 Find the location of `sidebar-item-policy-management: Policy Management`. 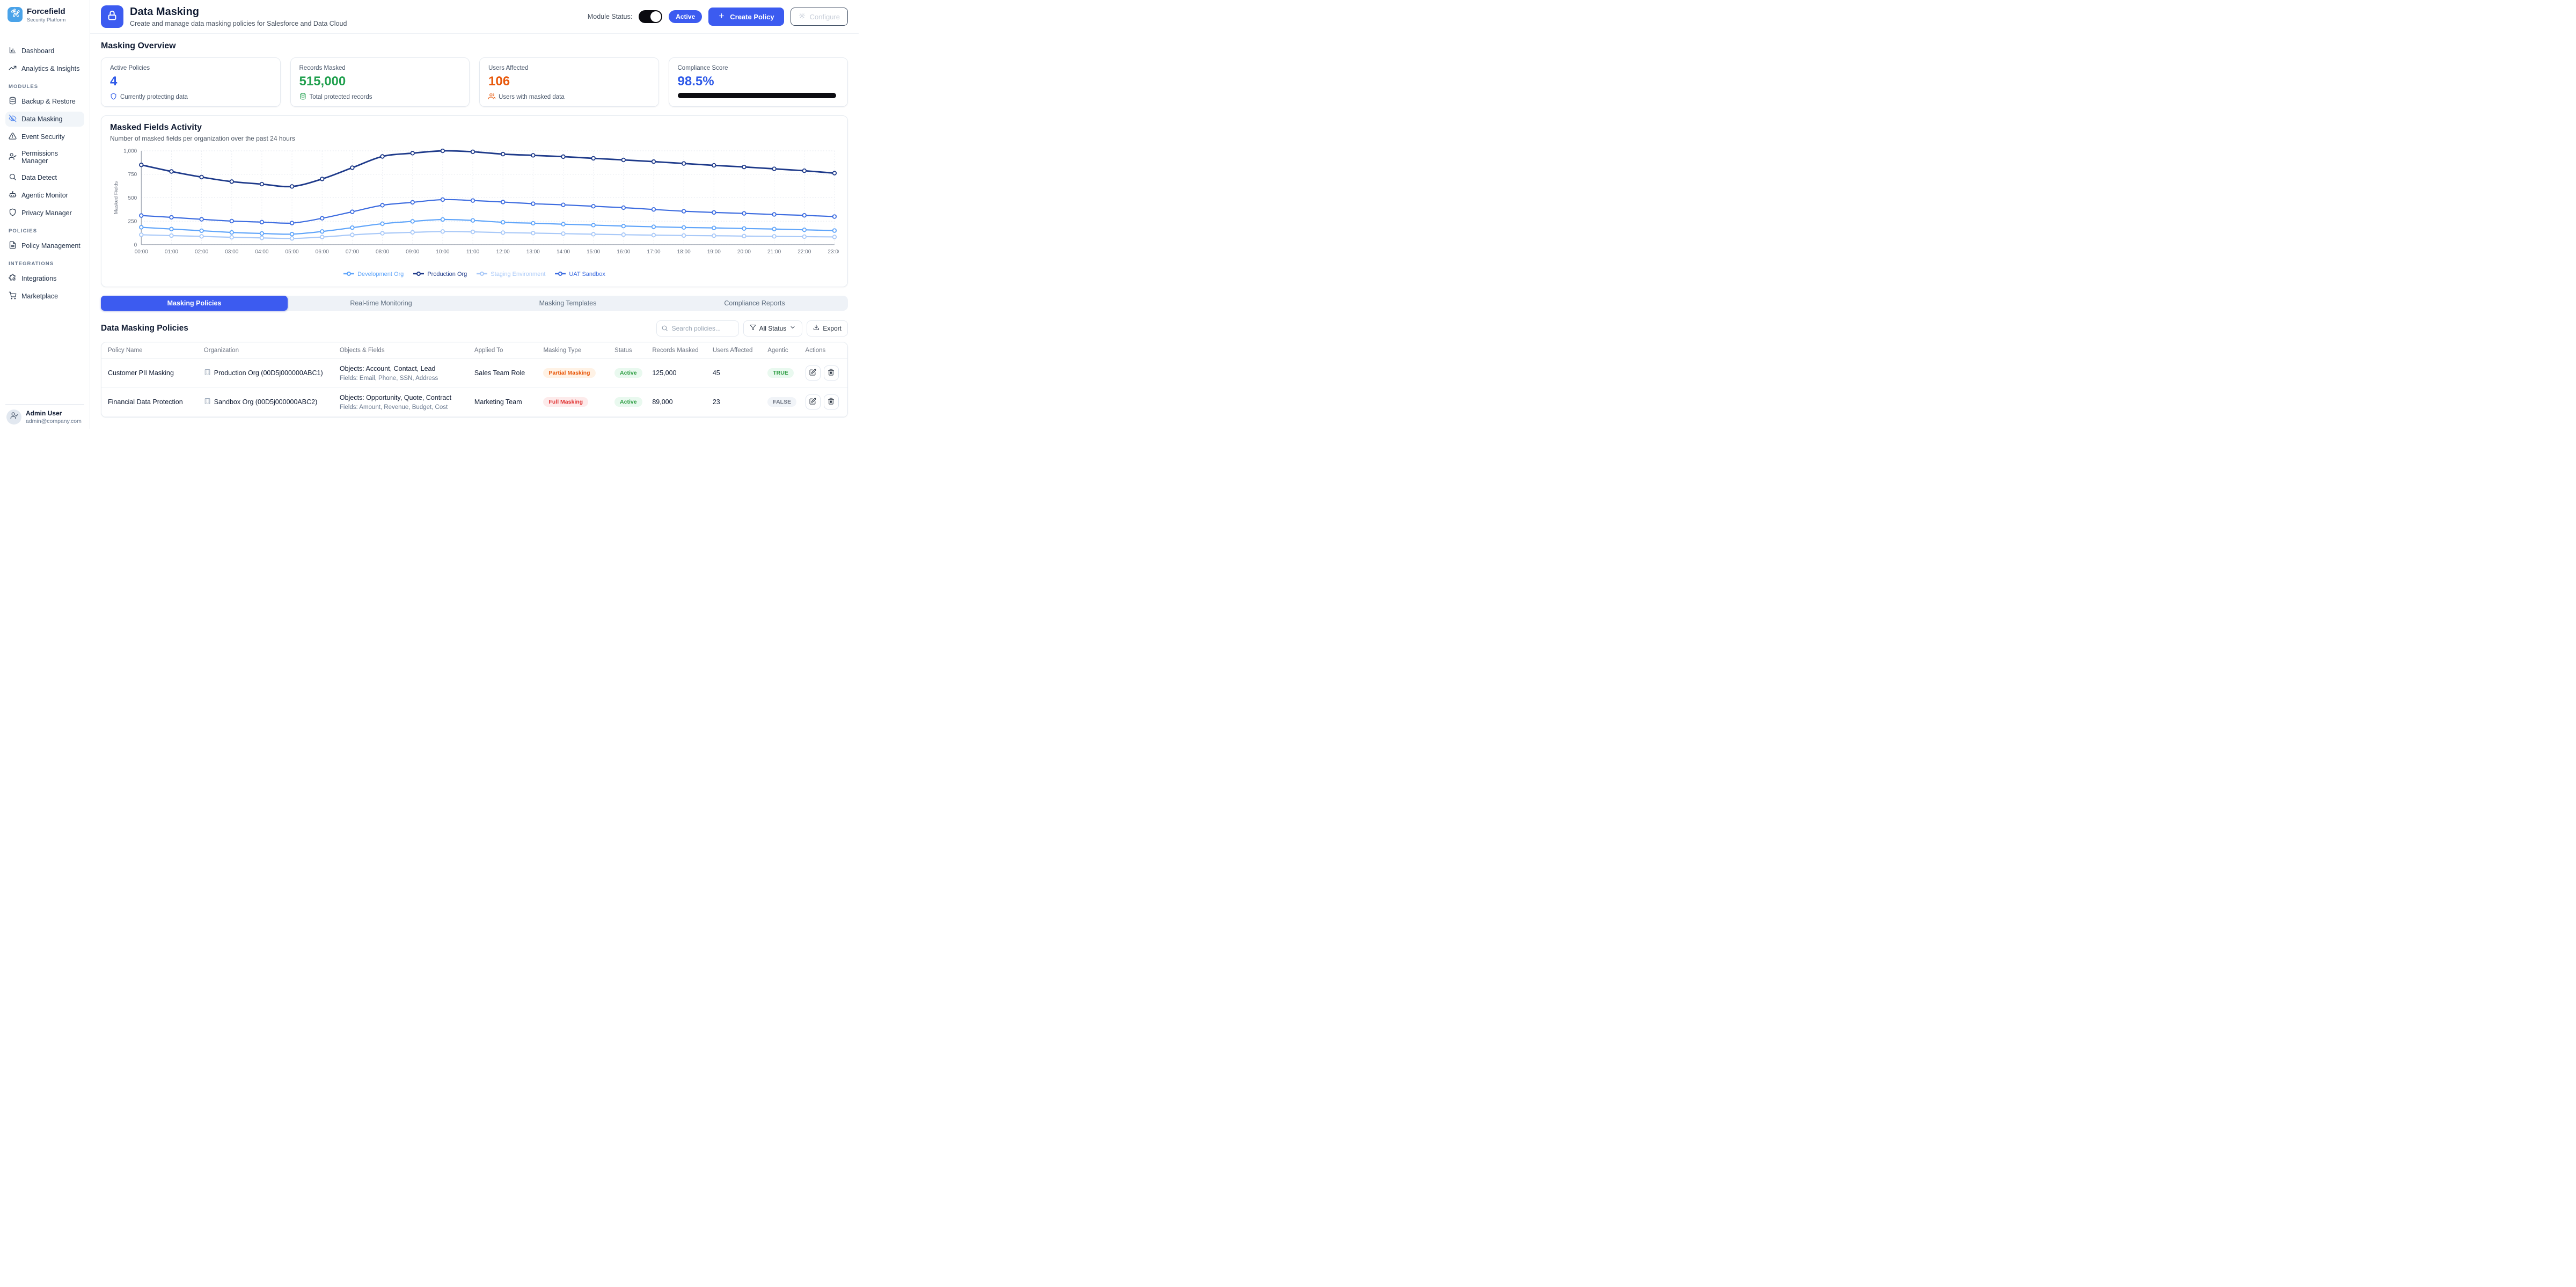

sidebar-item-policy-management: Policy Management is located at coordinates (44, 246).